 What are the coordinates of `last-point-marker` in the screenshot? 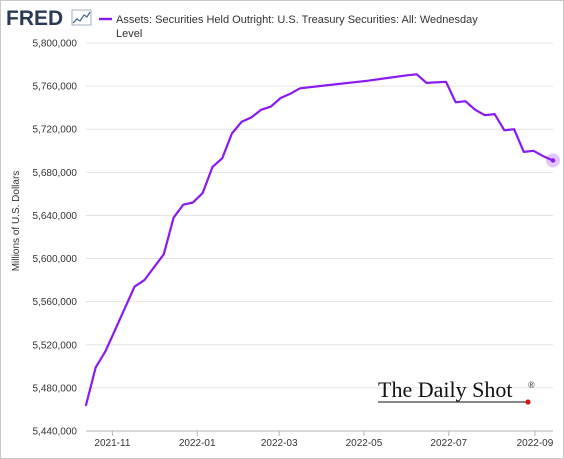 It's located at (553, 160).